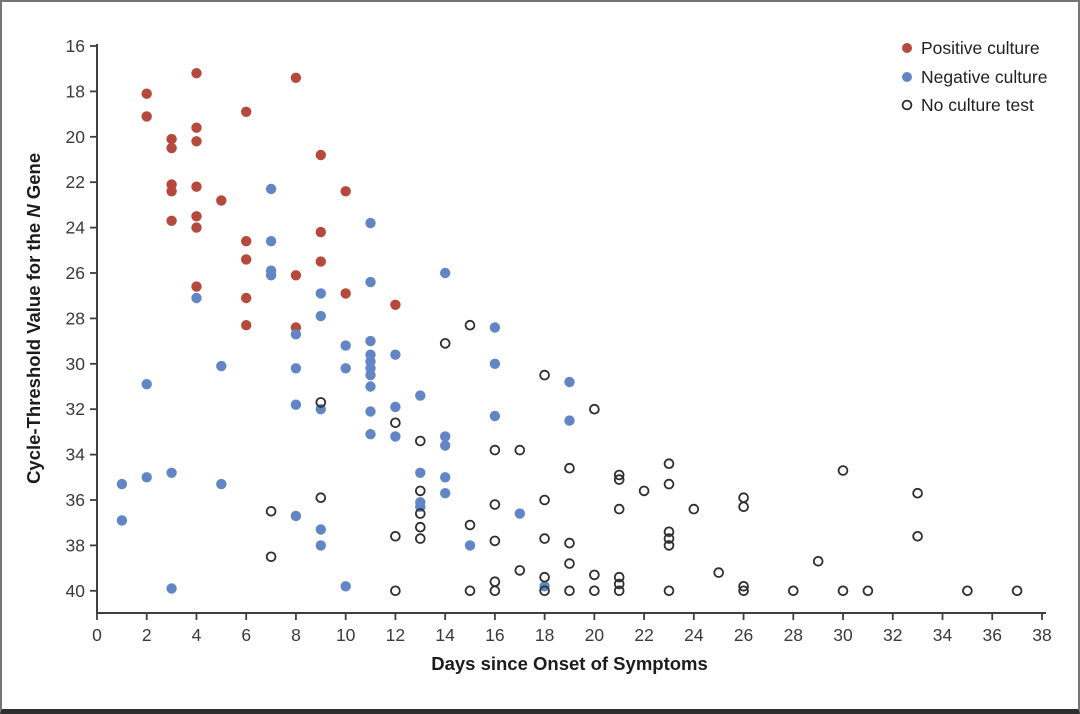 This screenshot has width=1080, height=714. What do you see at coordinates (943, 635) in the screenshot?
I see `x-tick-label: 34` at bounding box center [943, 635].